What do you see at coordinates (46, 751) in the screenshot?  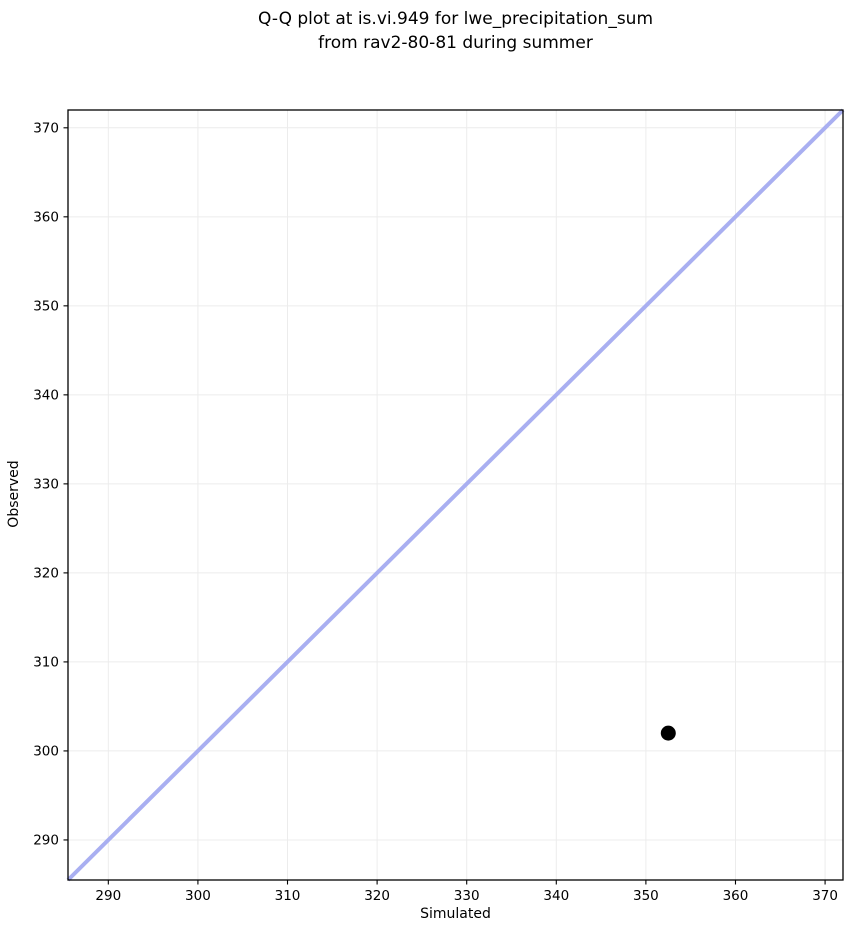 I see `y-tick-label: 300` at bounding box center [46, 751].